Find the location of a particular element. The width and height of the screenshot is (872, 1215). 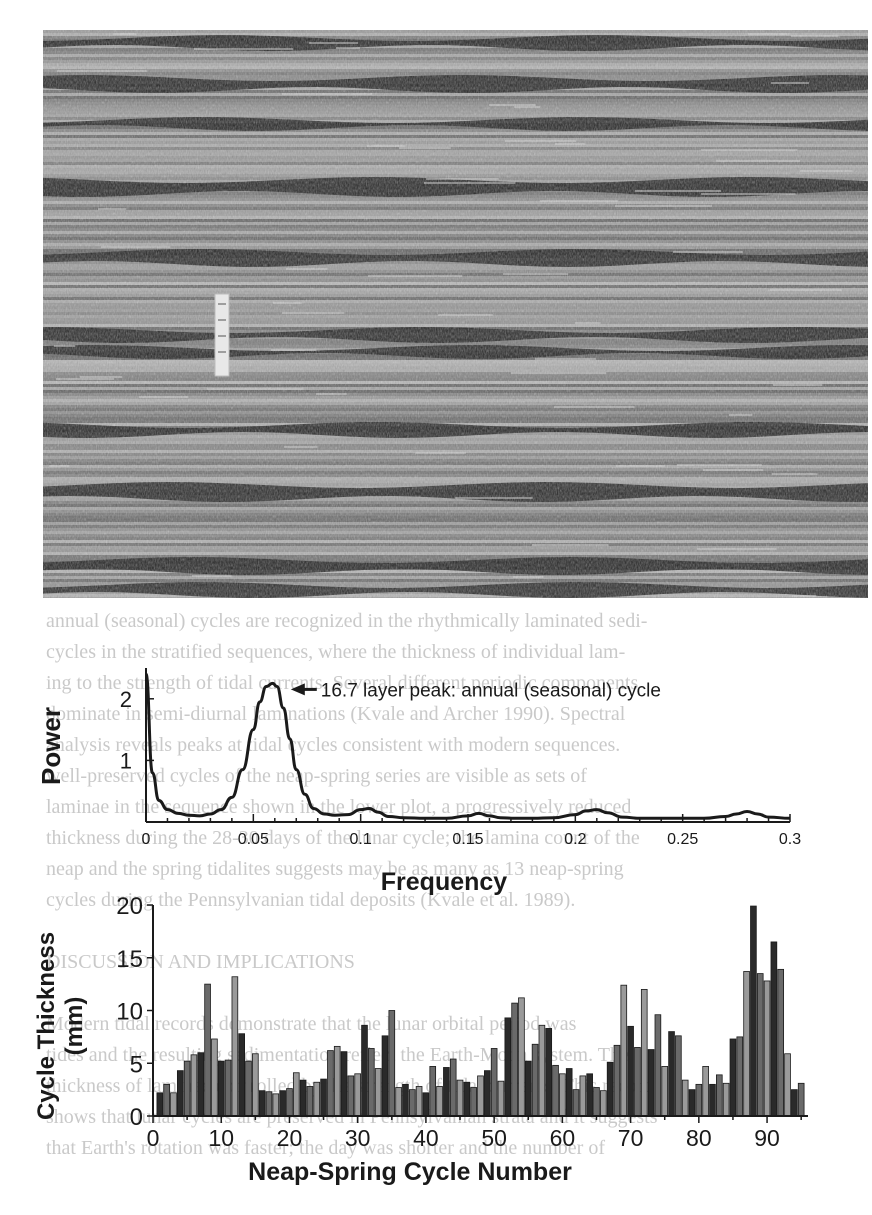

c2-x-tick-label: 70 is located at coordinates (631, 1138).